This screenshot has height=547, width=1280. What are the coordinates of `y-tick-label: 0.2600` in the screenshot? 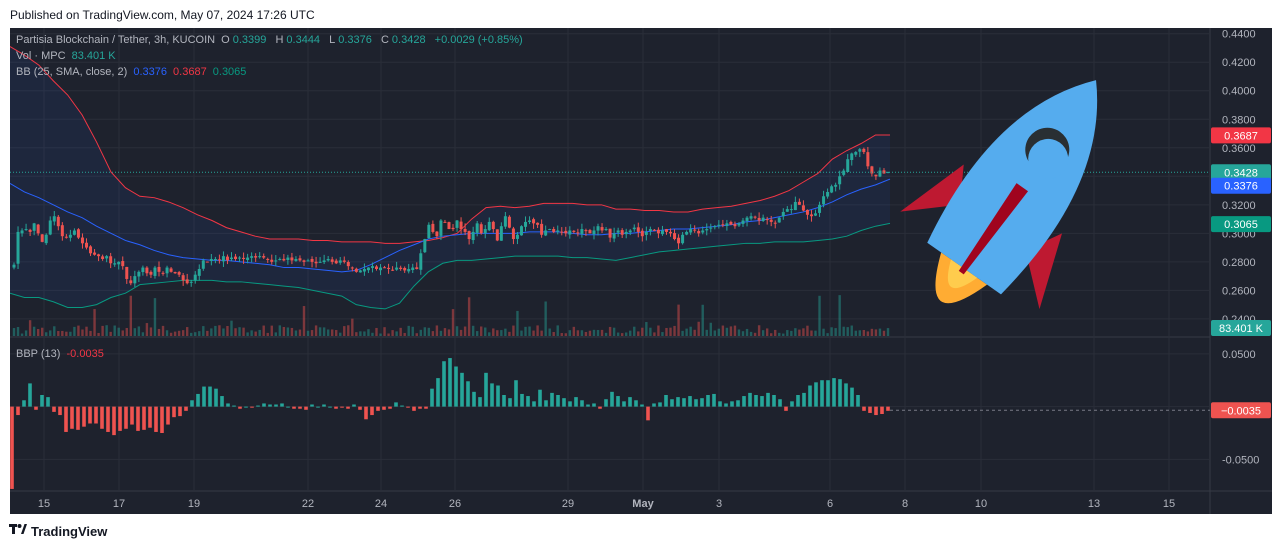 It's located at (1239, 291).